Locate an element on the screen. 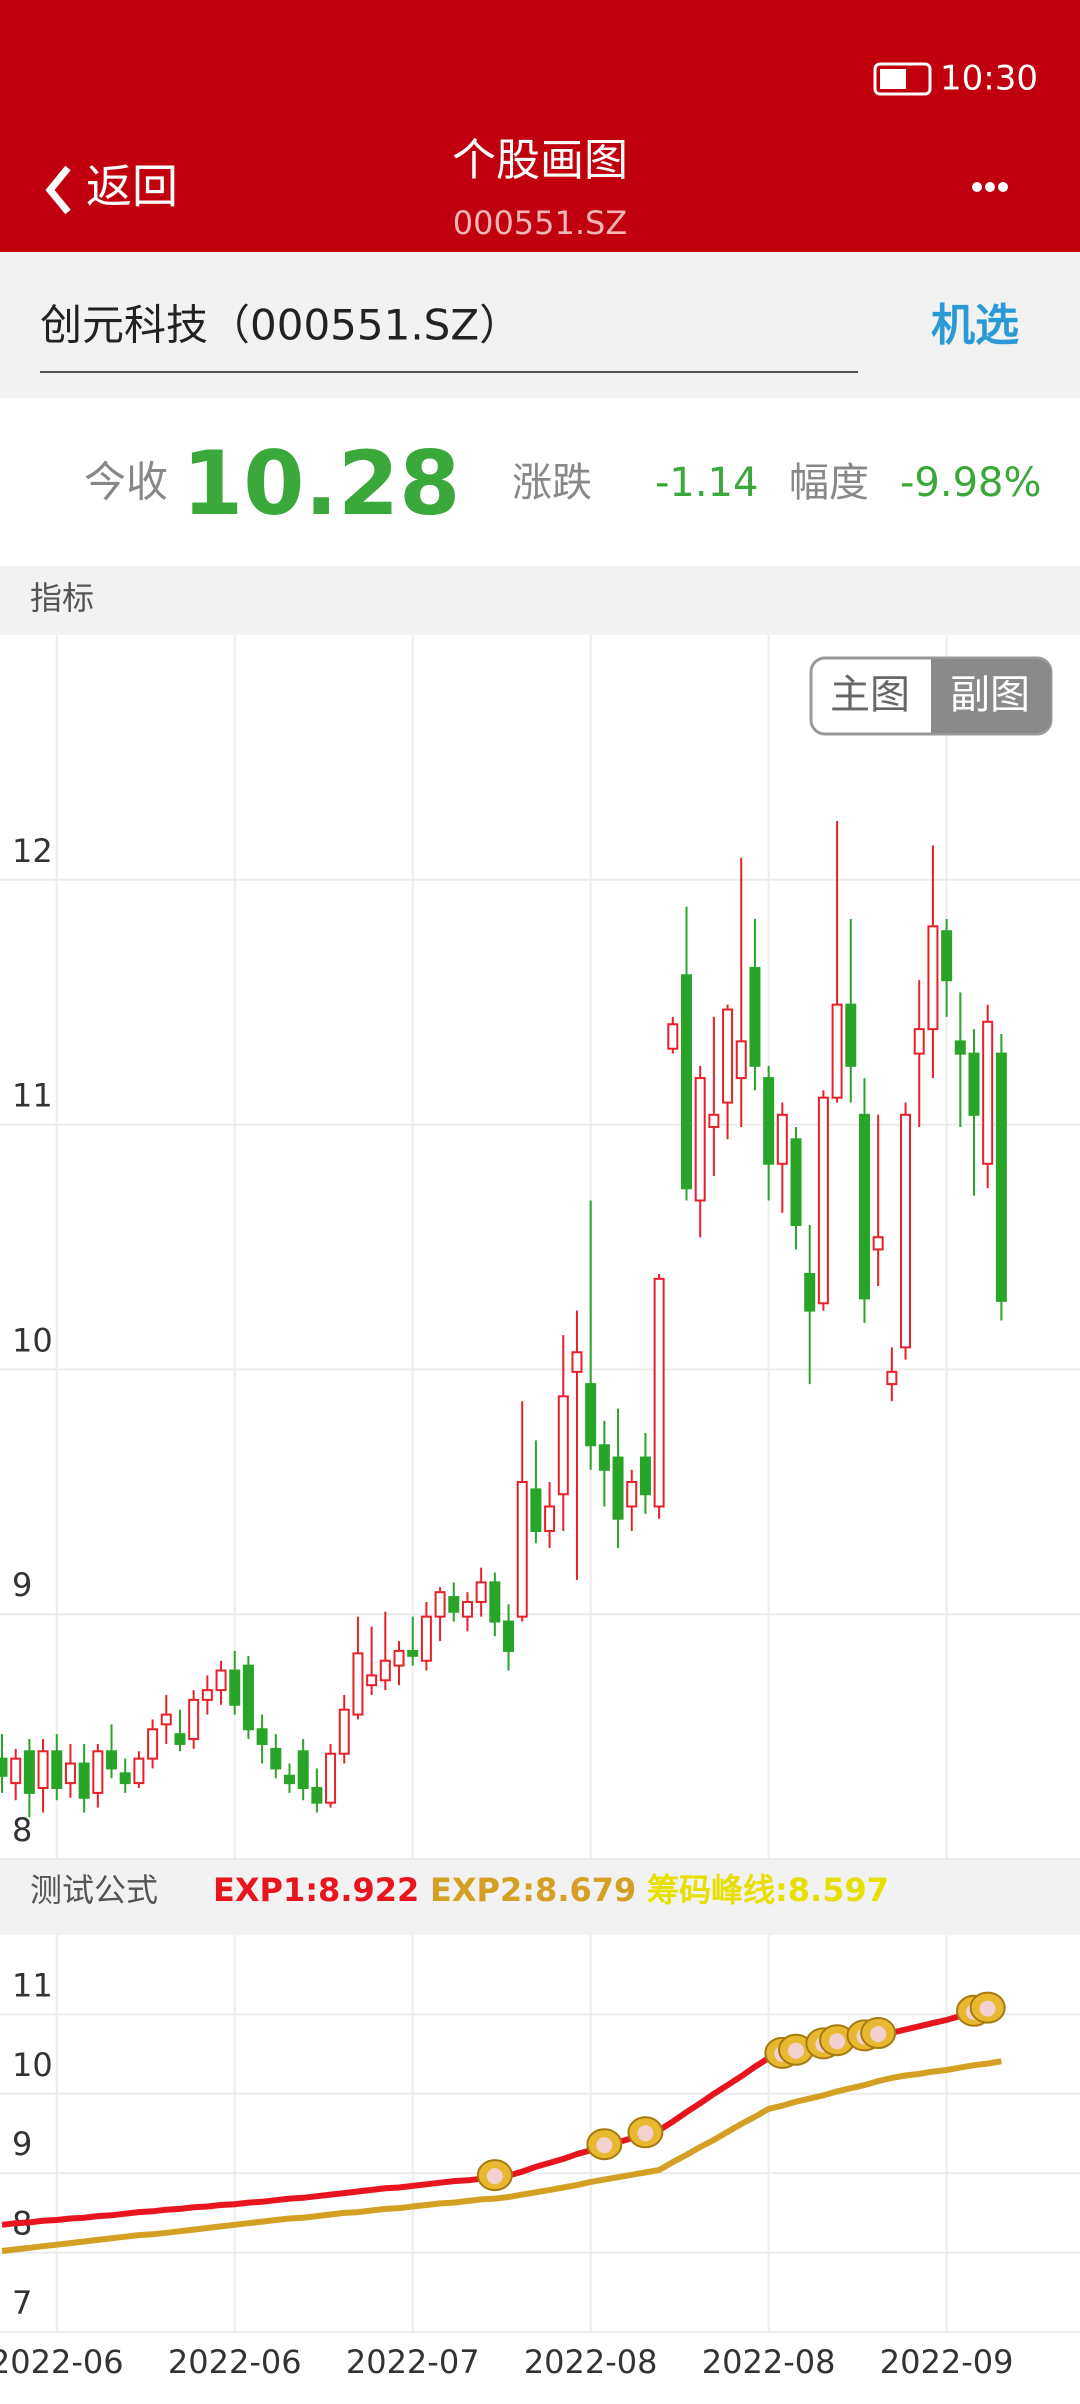 The width and height of the screenshot is (1080, 2404). main-chart-button: 主图 is located at coordinates (870, 695).